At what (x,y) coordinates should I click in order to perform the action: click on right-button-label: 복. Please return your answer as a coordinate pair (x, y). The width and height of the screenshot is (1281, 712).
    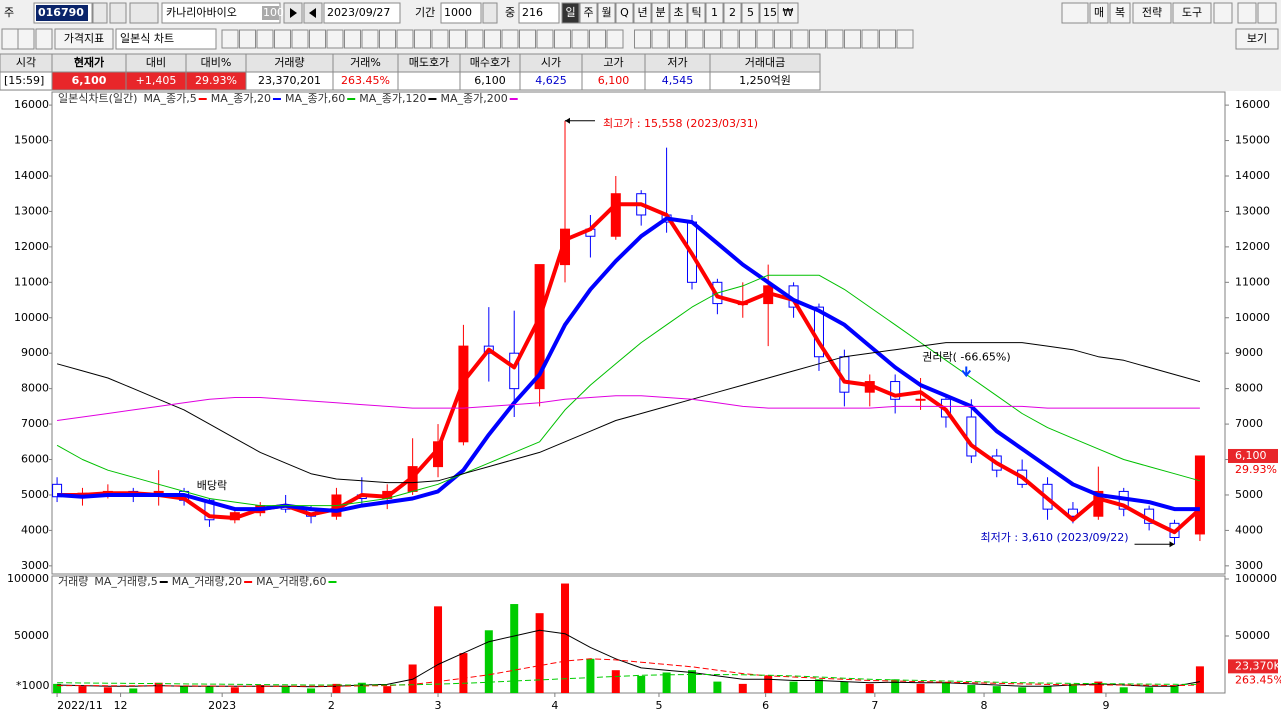
    Looking at the image, I should click on (1120, 12).